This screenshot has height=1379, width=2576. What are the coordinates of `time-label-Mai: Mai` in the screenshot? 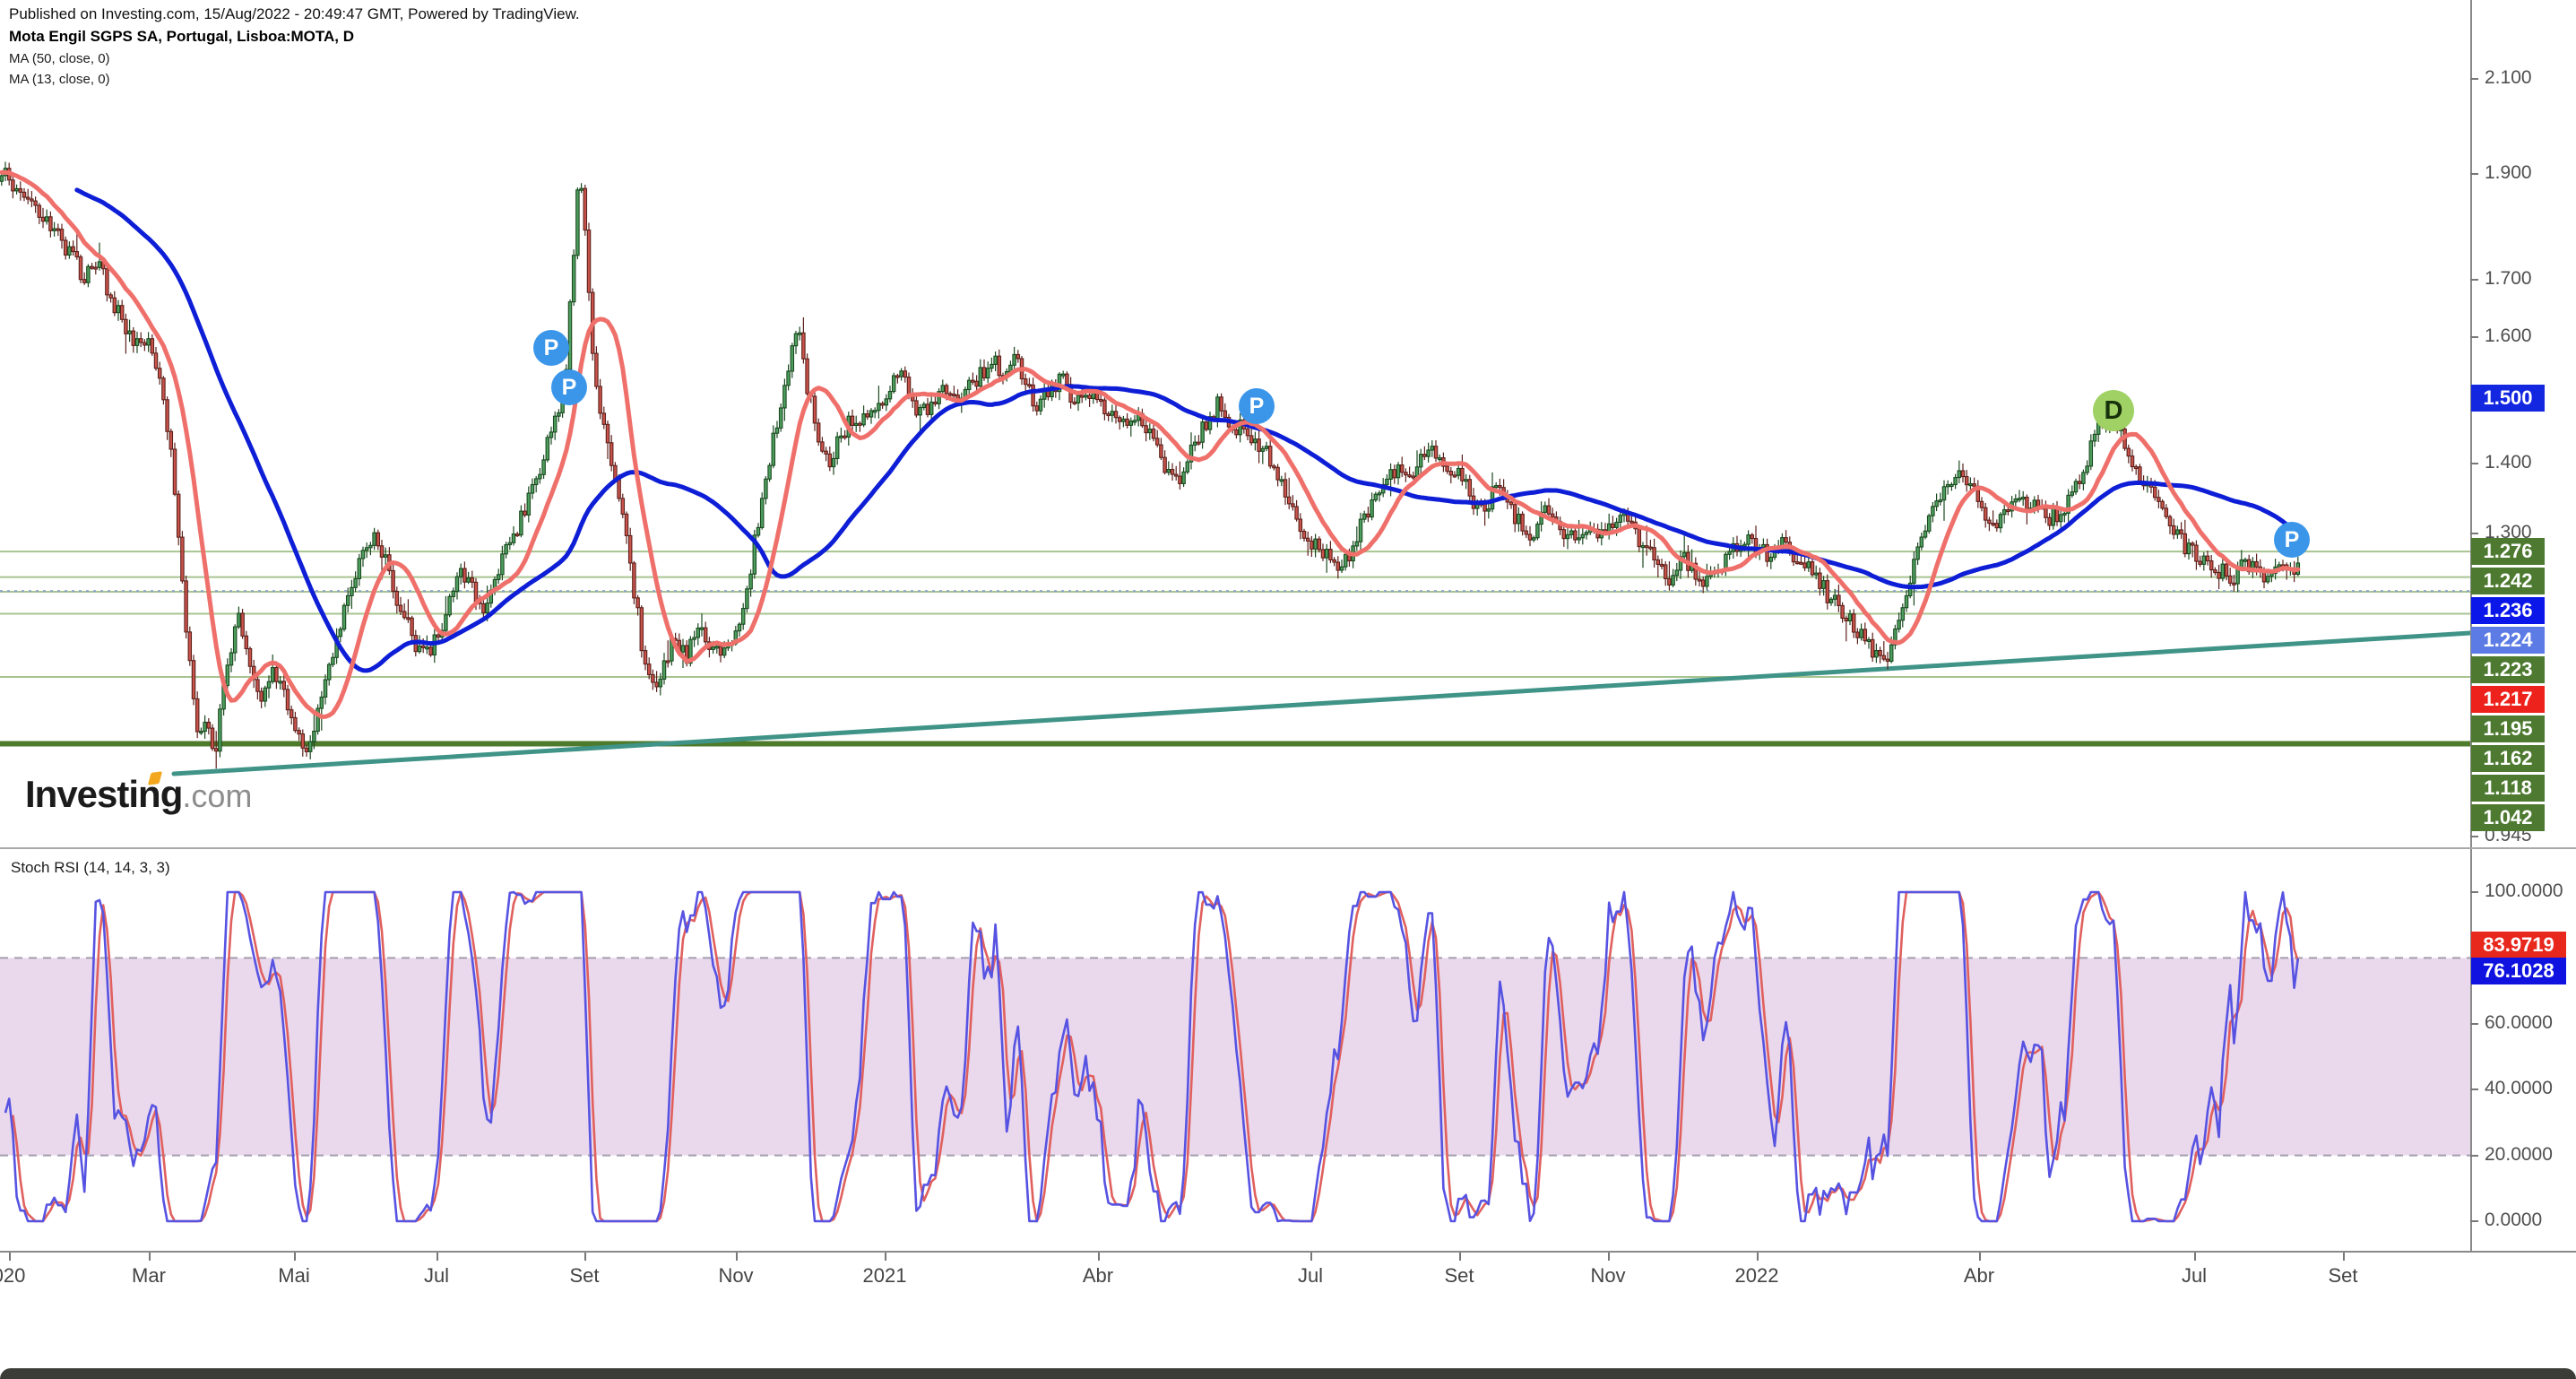 It's located at (294, 1276).